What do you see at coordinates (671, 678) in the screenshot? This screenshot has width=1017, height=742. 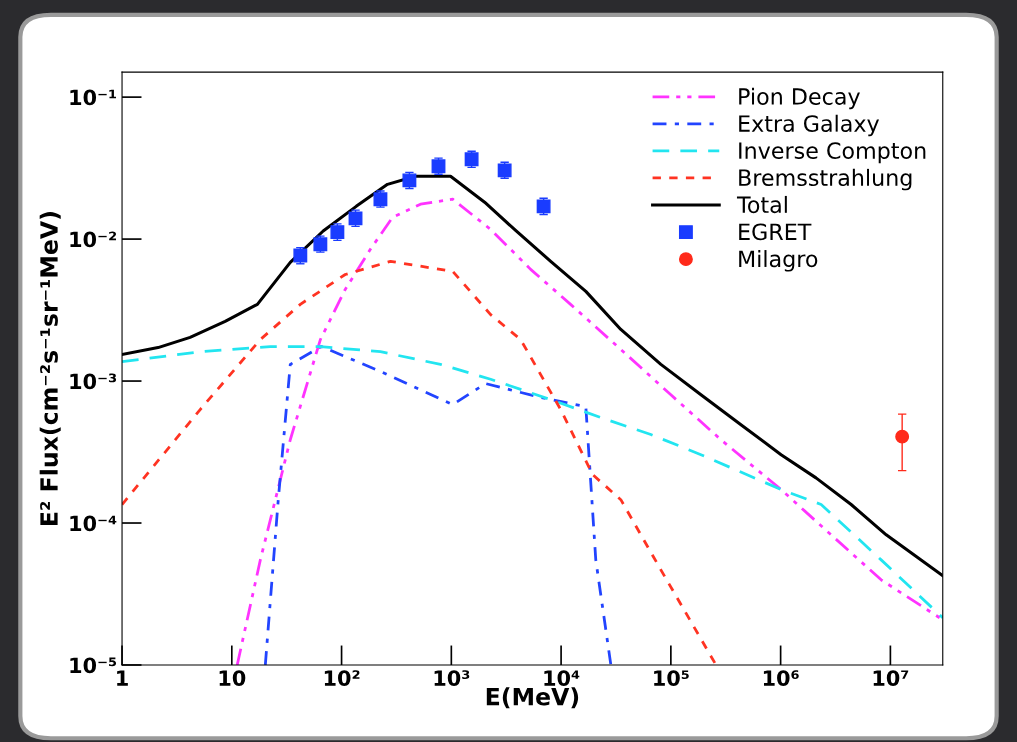 I see `x-tick-label: 10⁵` at bounding box center [671, 678].